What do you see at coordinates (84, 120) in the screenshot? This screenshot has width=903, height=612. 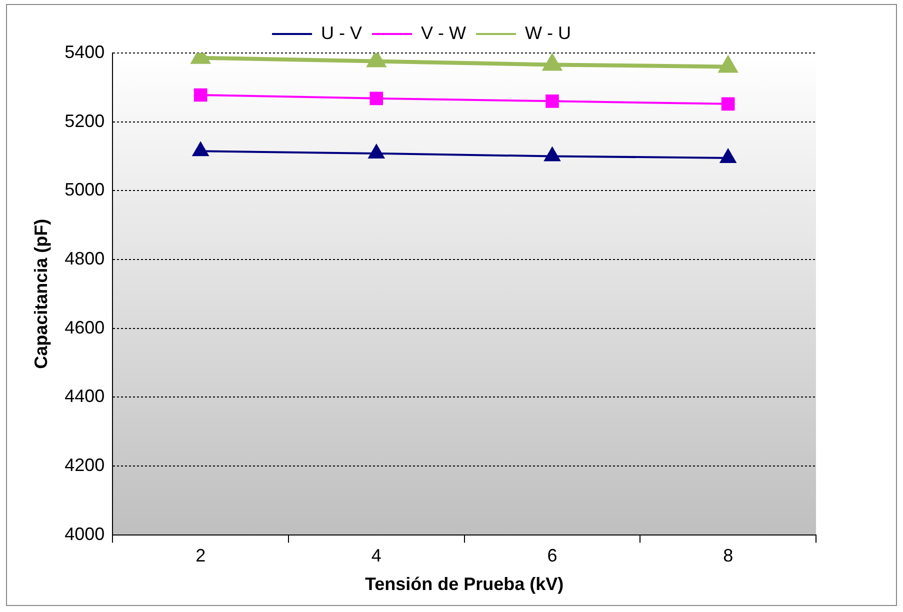 I see `y-tick-label: 5200` at bounding box center [84, 120].